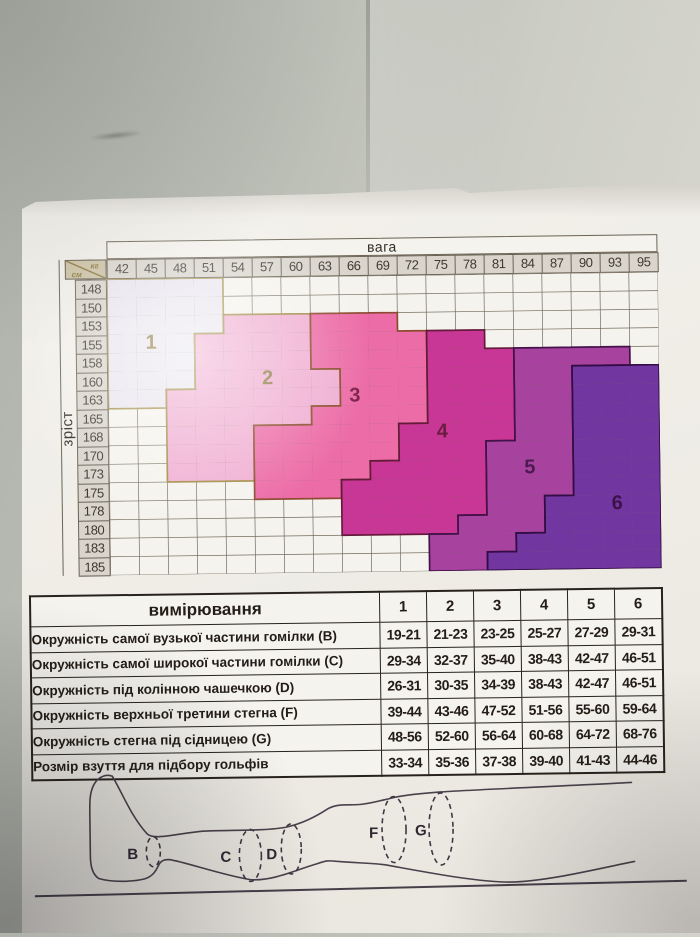  Describe the element at coordinates (545, 709) in the screenshot. I see `measurement-value: 51-56` at that location.